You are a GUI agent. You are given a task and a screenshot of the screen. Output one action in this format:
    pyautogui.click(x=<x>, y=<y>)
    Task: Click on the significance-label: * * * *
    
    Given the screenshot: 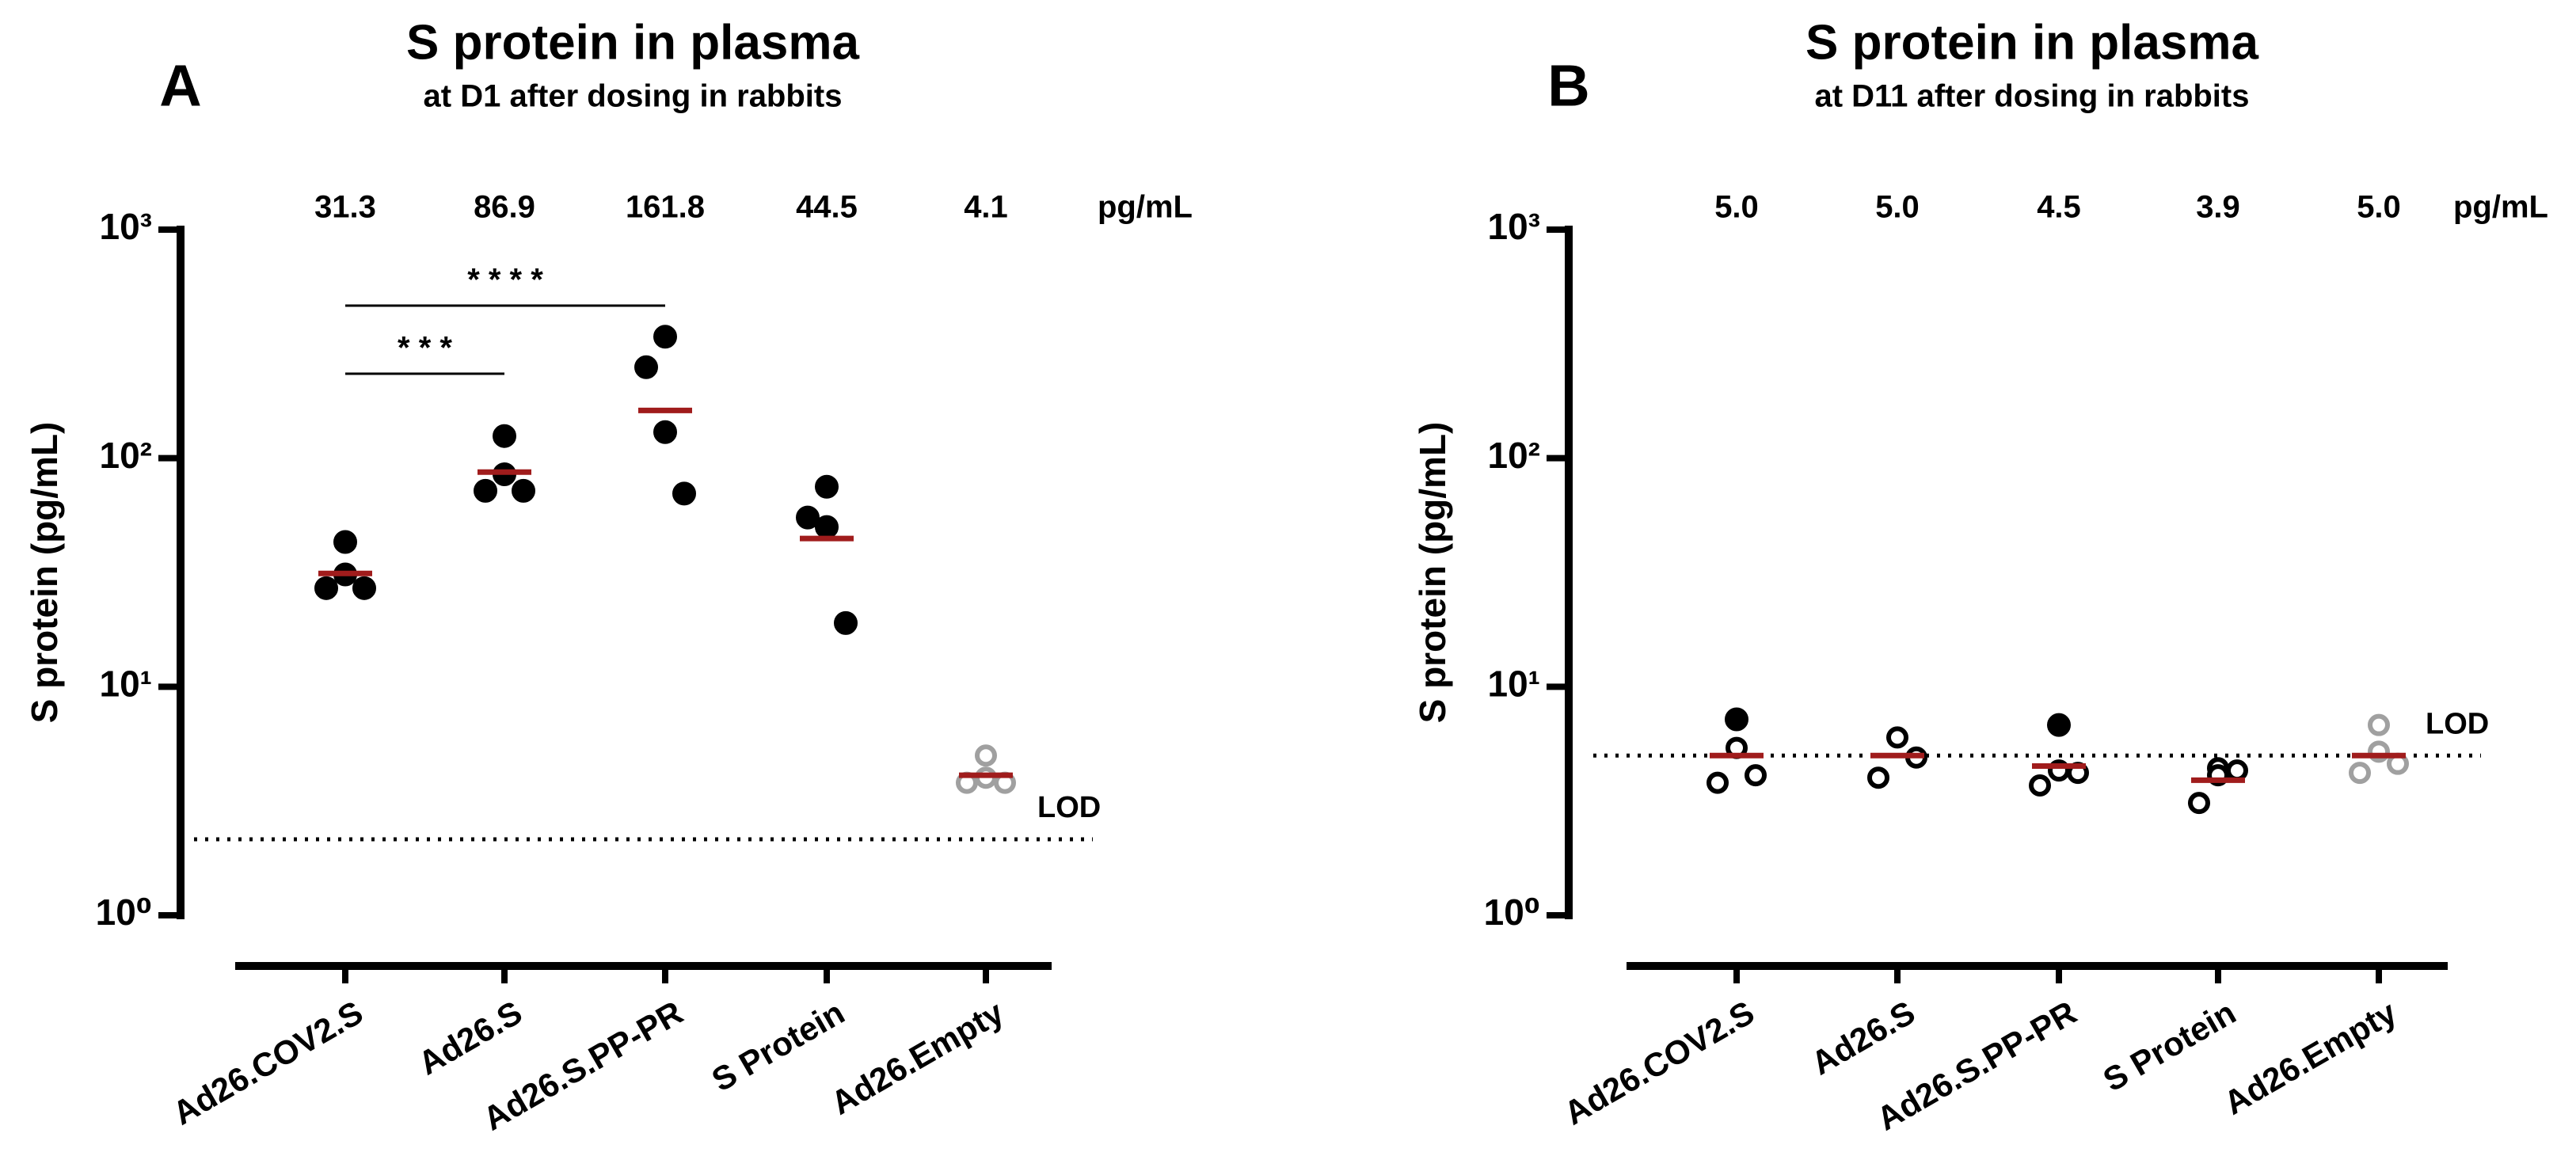 What is the action you would take?
    pyautogui.click(x=505, y=280)
    